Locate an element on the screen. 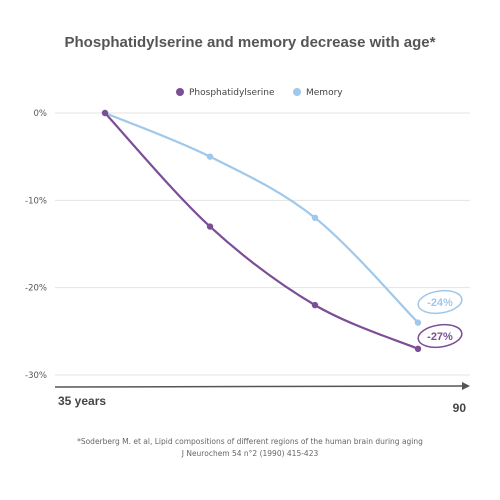 This screenshot has width=500, height=500. x-axis-end-label: 90 is located at coordinates (460, 408).